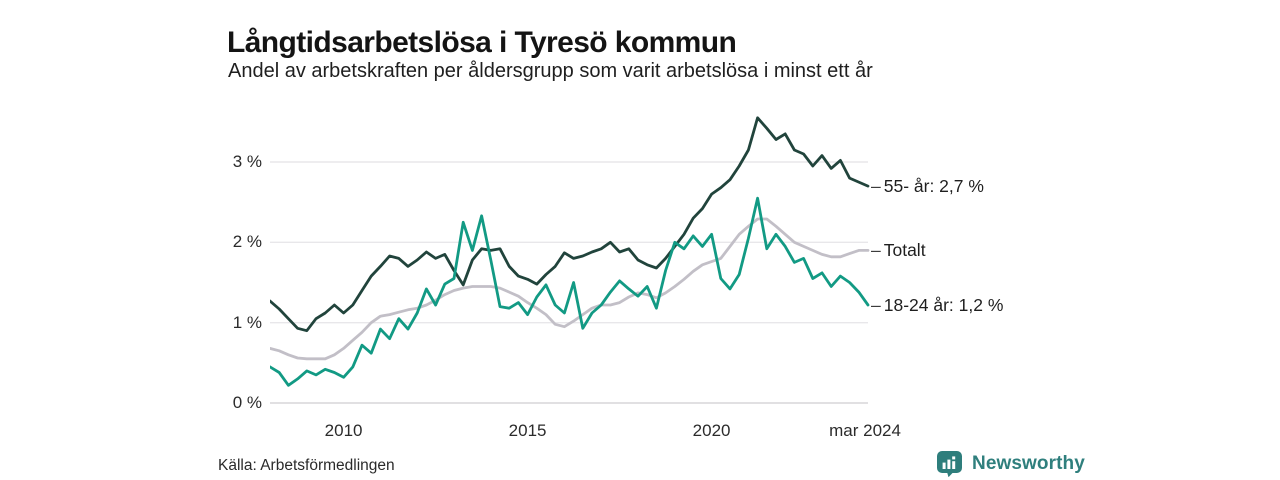  Describe the element at coordinates (1028, 463) in the screenshot. I see `newsworthy-logo-text: Newsworthy` at that location.